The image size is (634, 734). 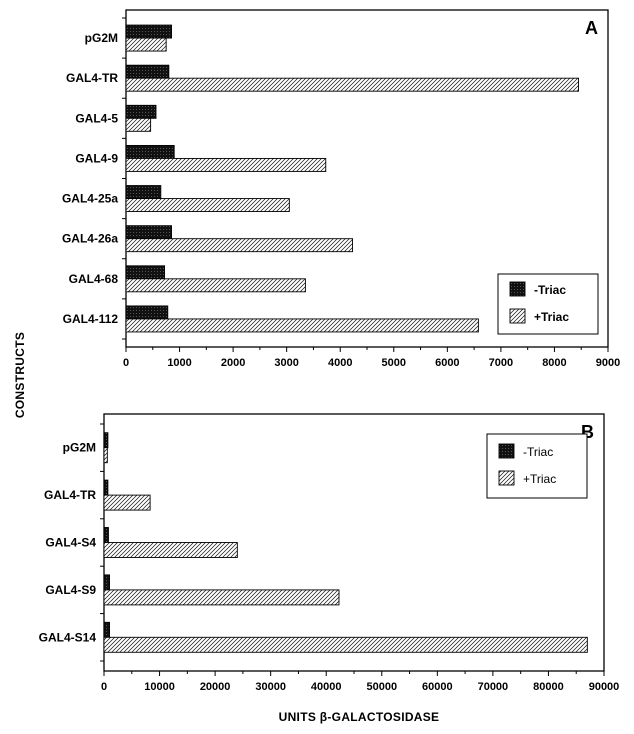 What do you see at coordinates (394, 363) in the screenshot?
I see `x-tick-label: 5000` at bounding box center [394, 363].